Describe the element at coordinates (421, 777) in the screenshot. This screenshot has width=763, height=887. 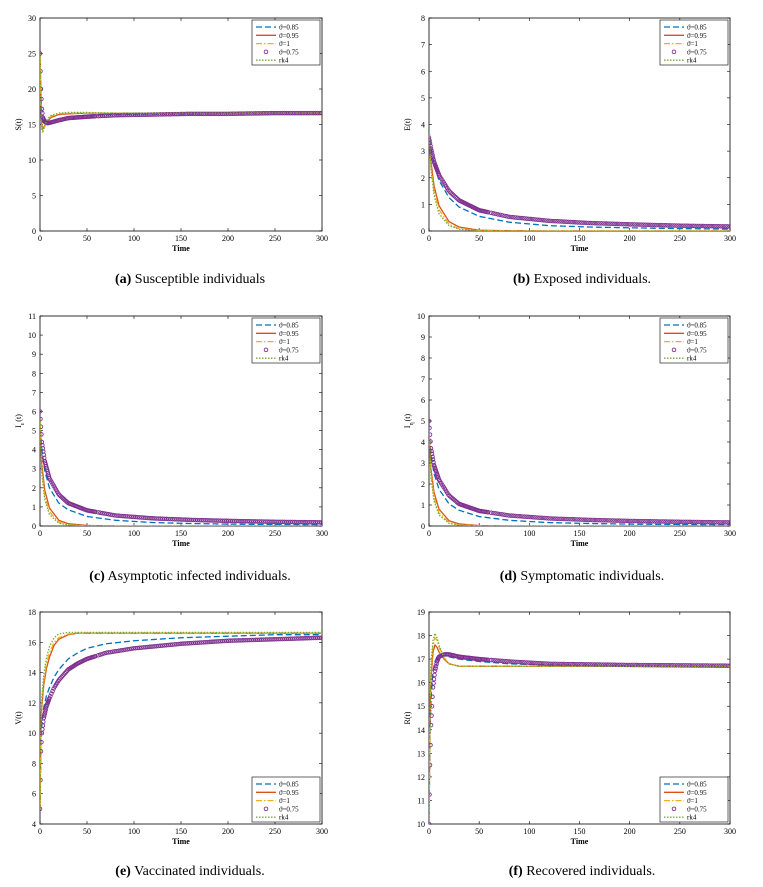
I see `y-tick-label: 12` at that location.